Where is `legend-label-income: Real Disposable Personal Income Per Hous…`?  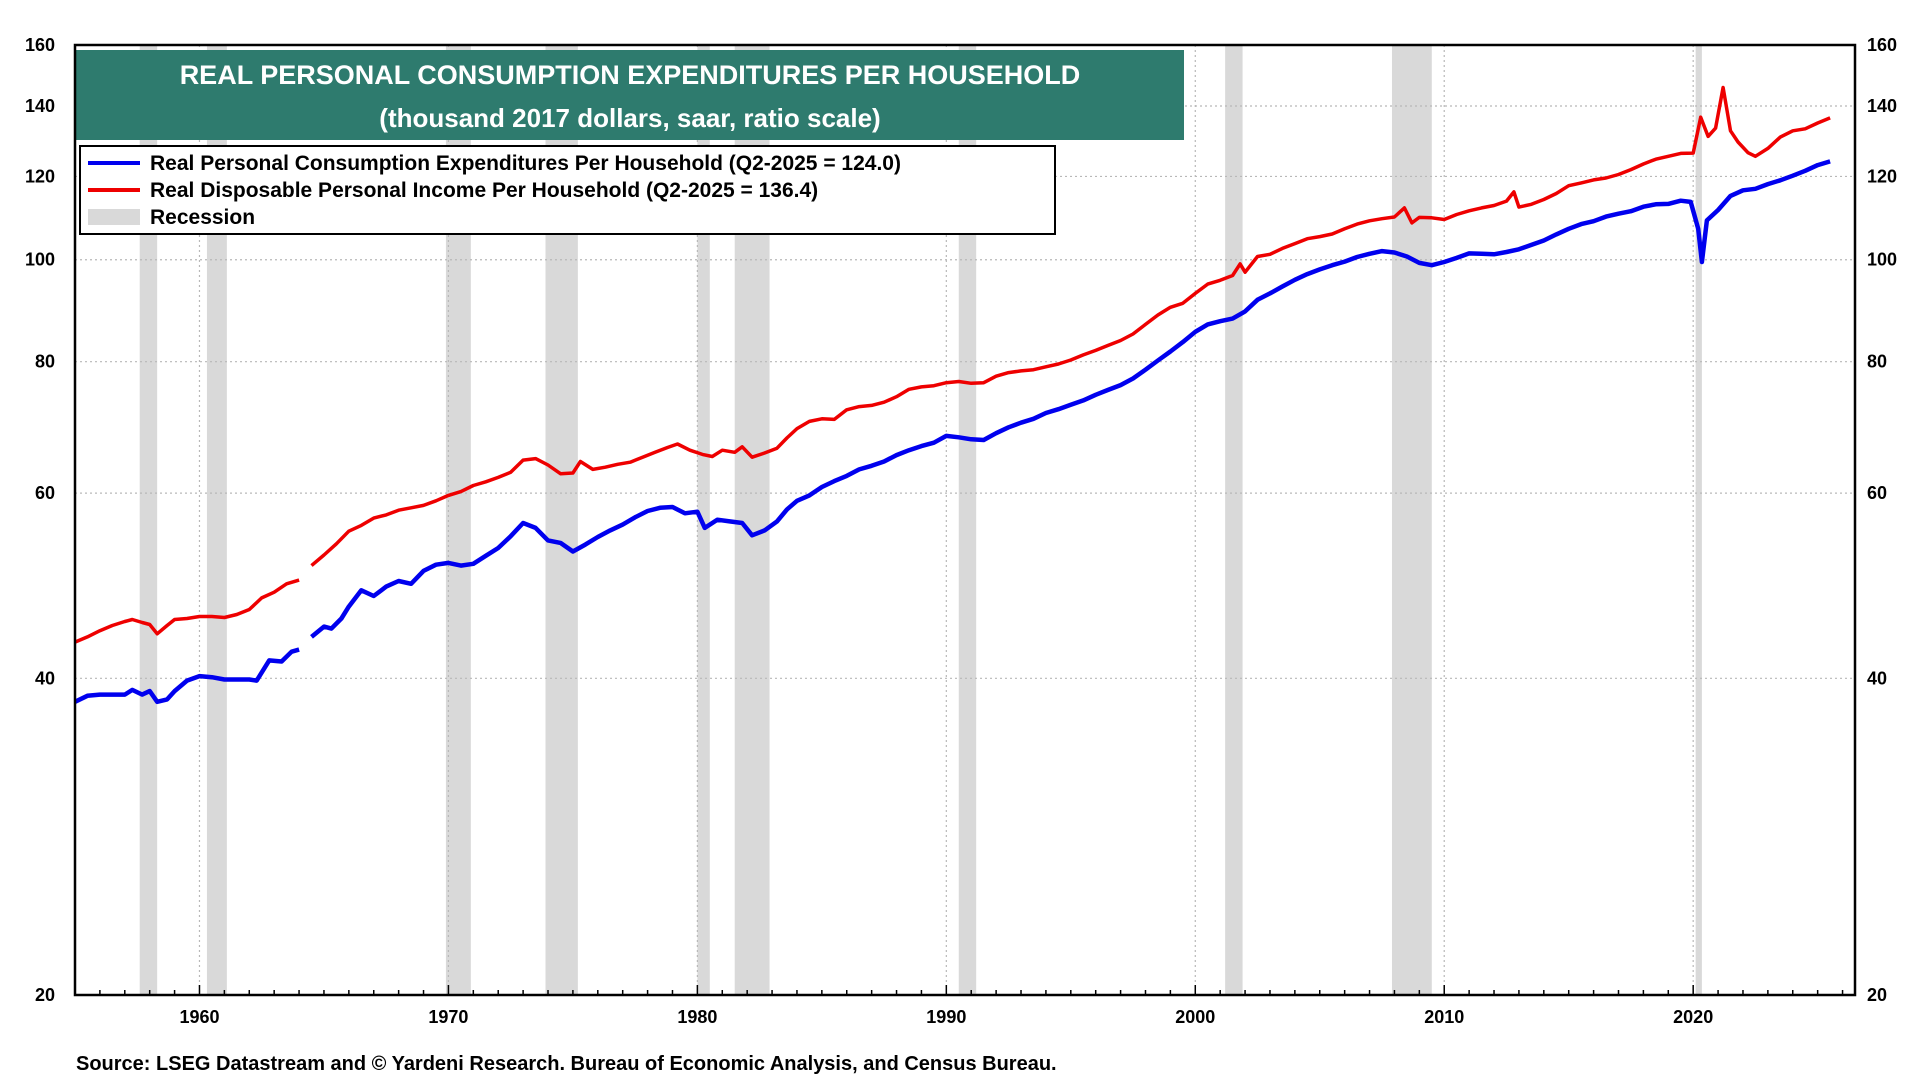
legend-label-income: Real Disposable Personal Income Per Hous… is located at coordinates (484, 190).